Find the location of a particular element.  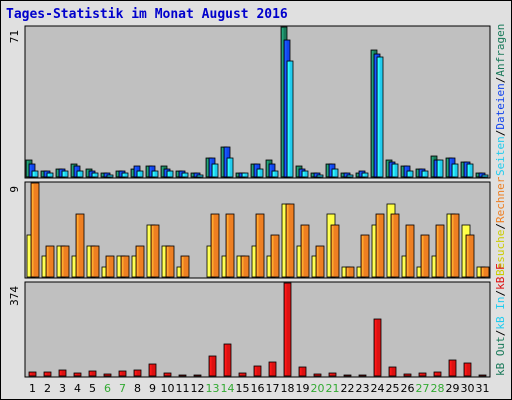

x-tick-label-day-10: 10 is located at coordinates (168, 388).